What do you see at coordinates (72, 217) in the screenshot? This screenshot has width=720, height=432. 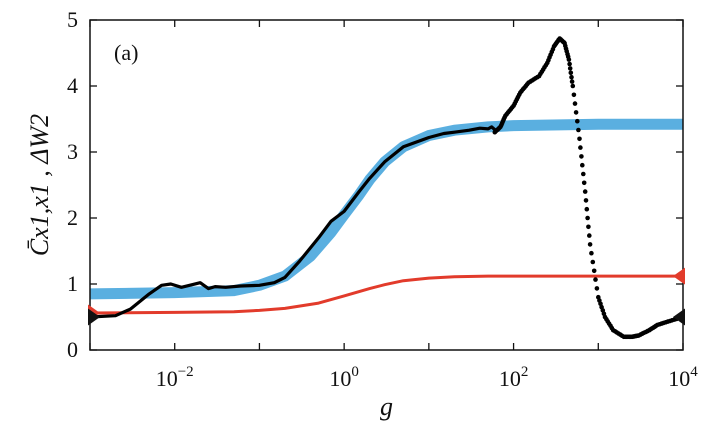 I see `y-tick-label: 2` at bounding box center [72, 217].